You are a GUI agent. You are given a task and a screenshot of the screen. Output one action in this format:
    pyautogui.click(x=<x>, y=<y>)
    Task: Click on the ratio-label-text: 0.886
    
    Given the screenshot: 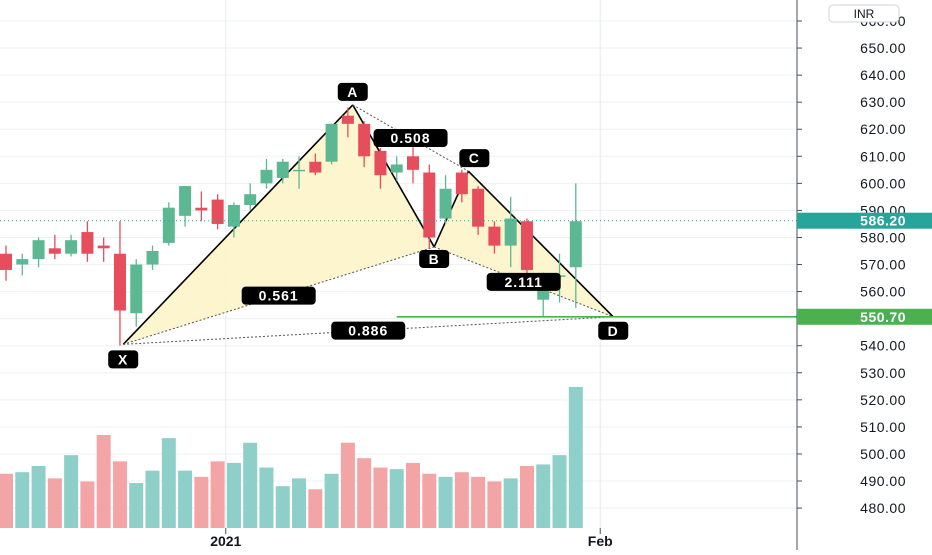 What is the action you would take?
    pyautogui.click(x=368, y=331)
    